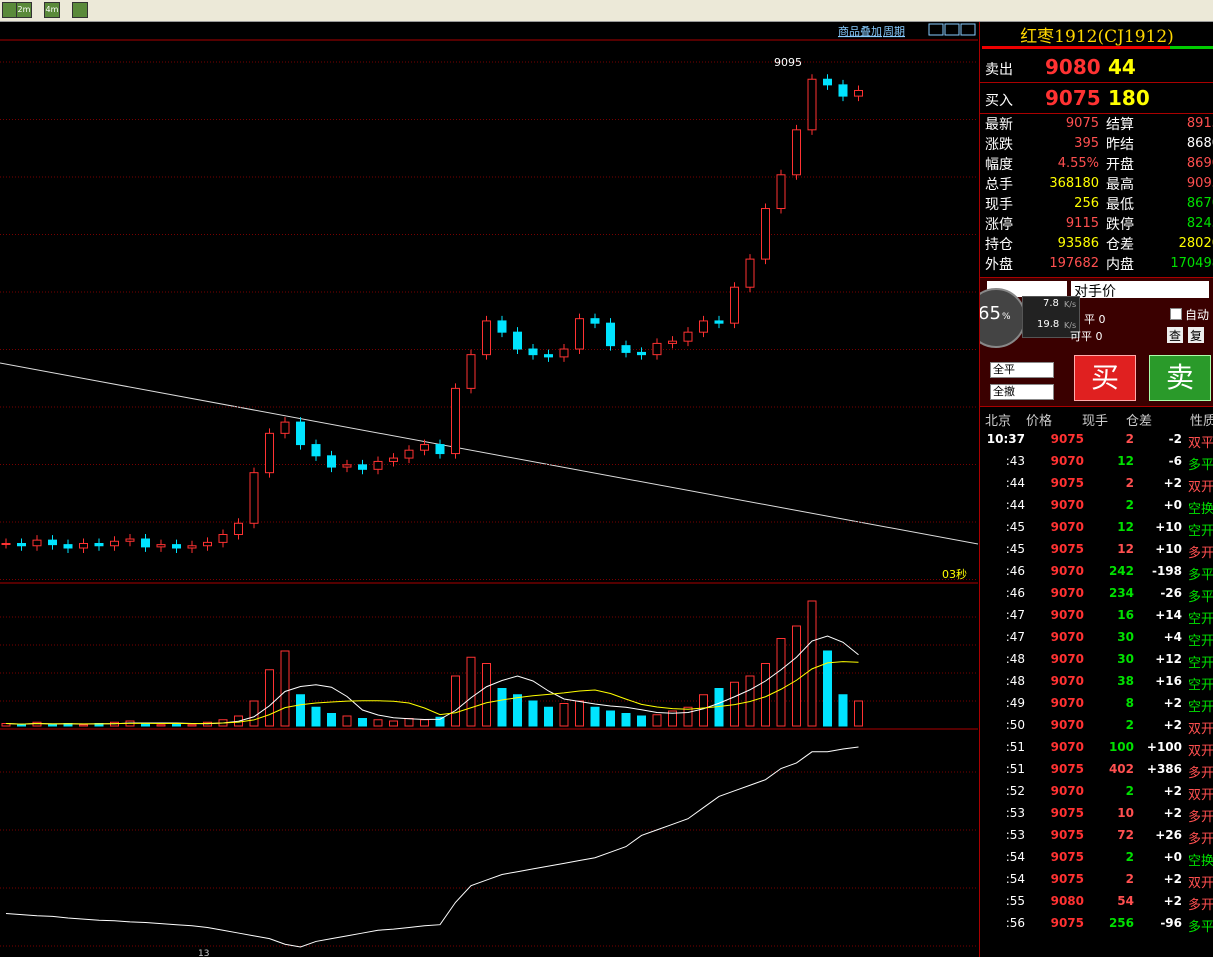 The height and width of the screenshot is (957, 1213). I want to click on stat-value: 368180, so click(1074, 183).